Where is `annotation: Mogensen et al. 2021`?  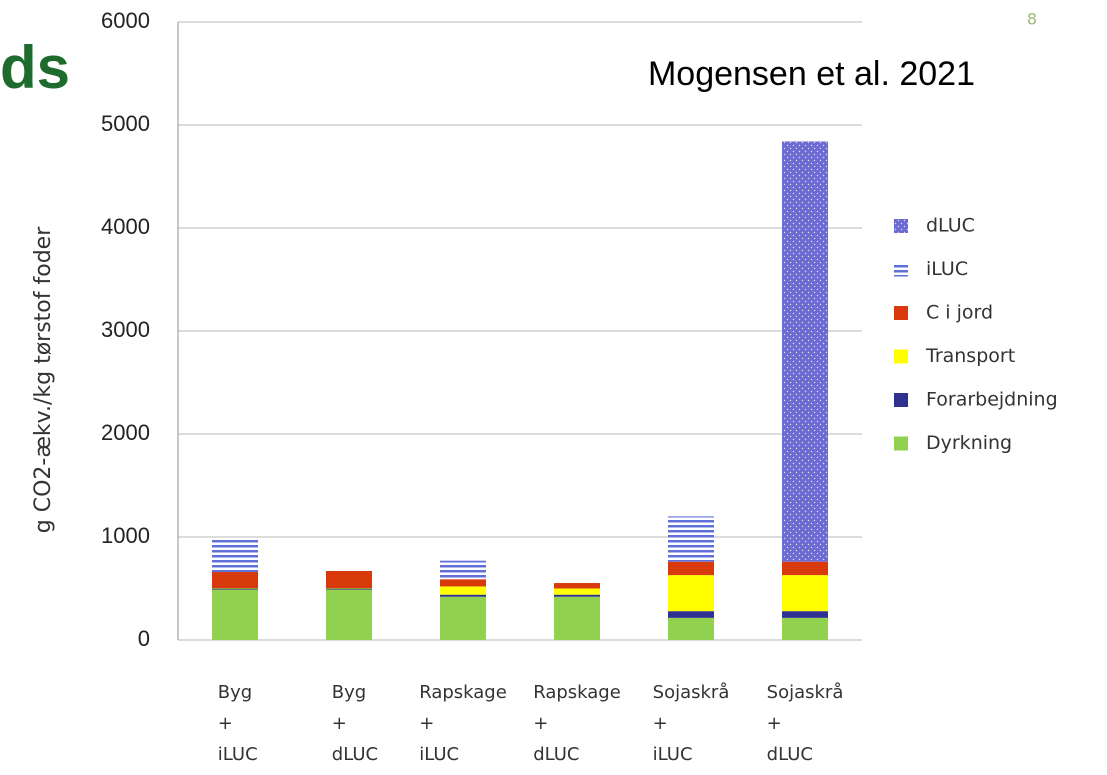
annotation: Mogensen et al. 2021 is located at coordinates (811, 74).